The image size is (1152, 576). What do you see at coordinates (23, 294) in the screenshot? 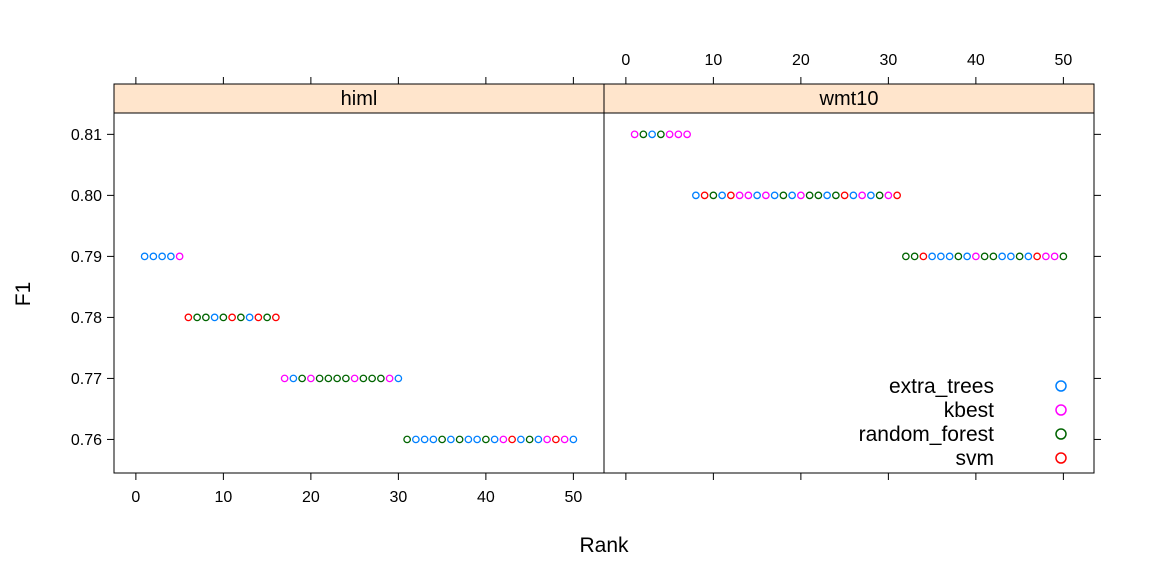
I see `y-axis-title: F1` at bounding box center [23, 294].